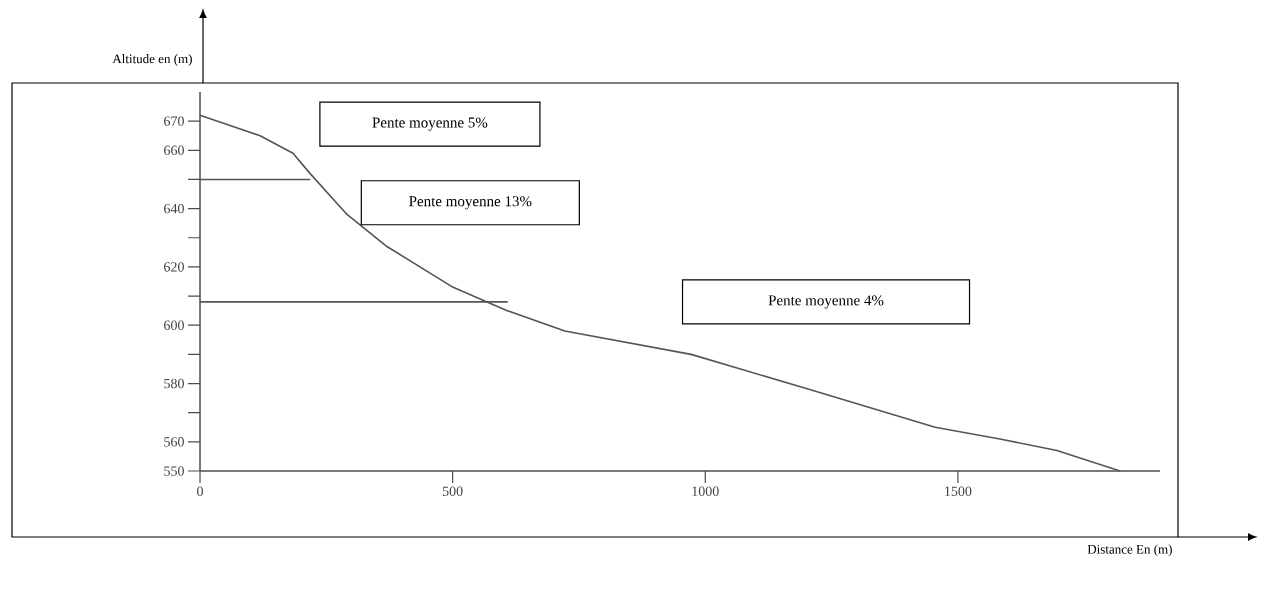  I want to click on x-tick-label: 1500, so click(958, 491).